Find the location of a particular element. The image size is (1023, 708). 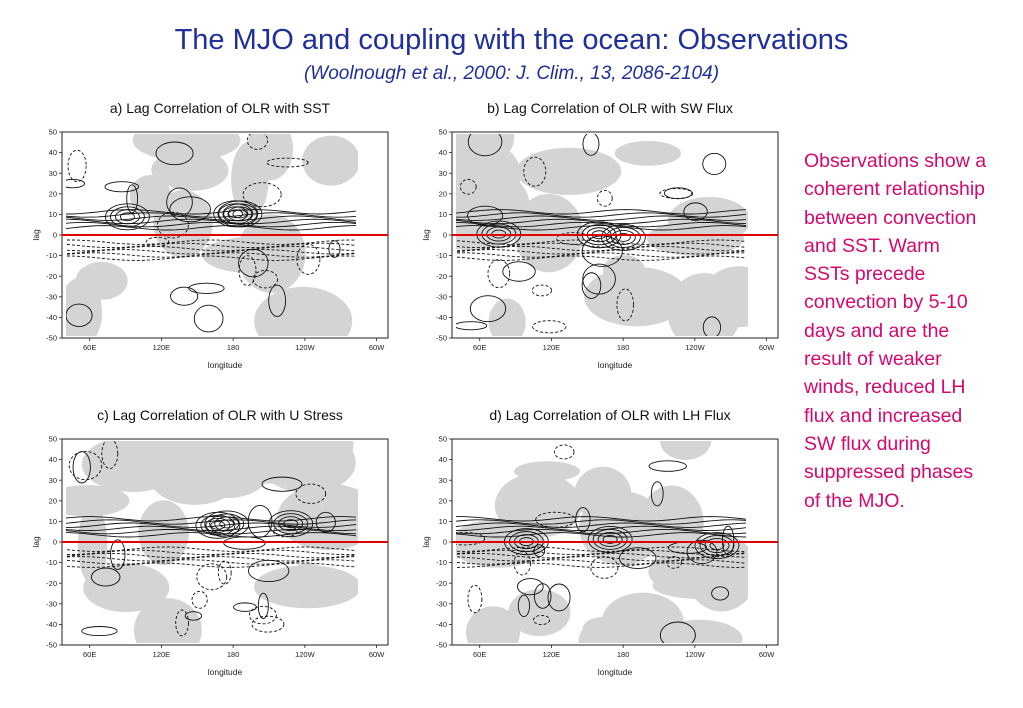

panel-a-ytick-label: -50 is located at coordinates (51, 338).